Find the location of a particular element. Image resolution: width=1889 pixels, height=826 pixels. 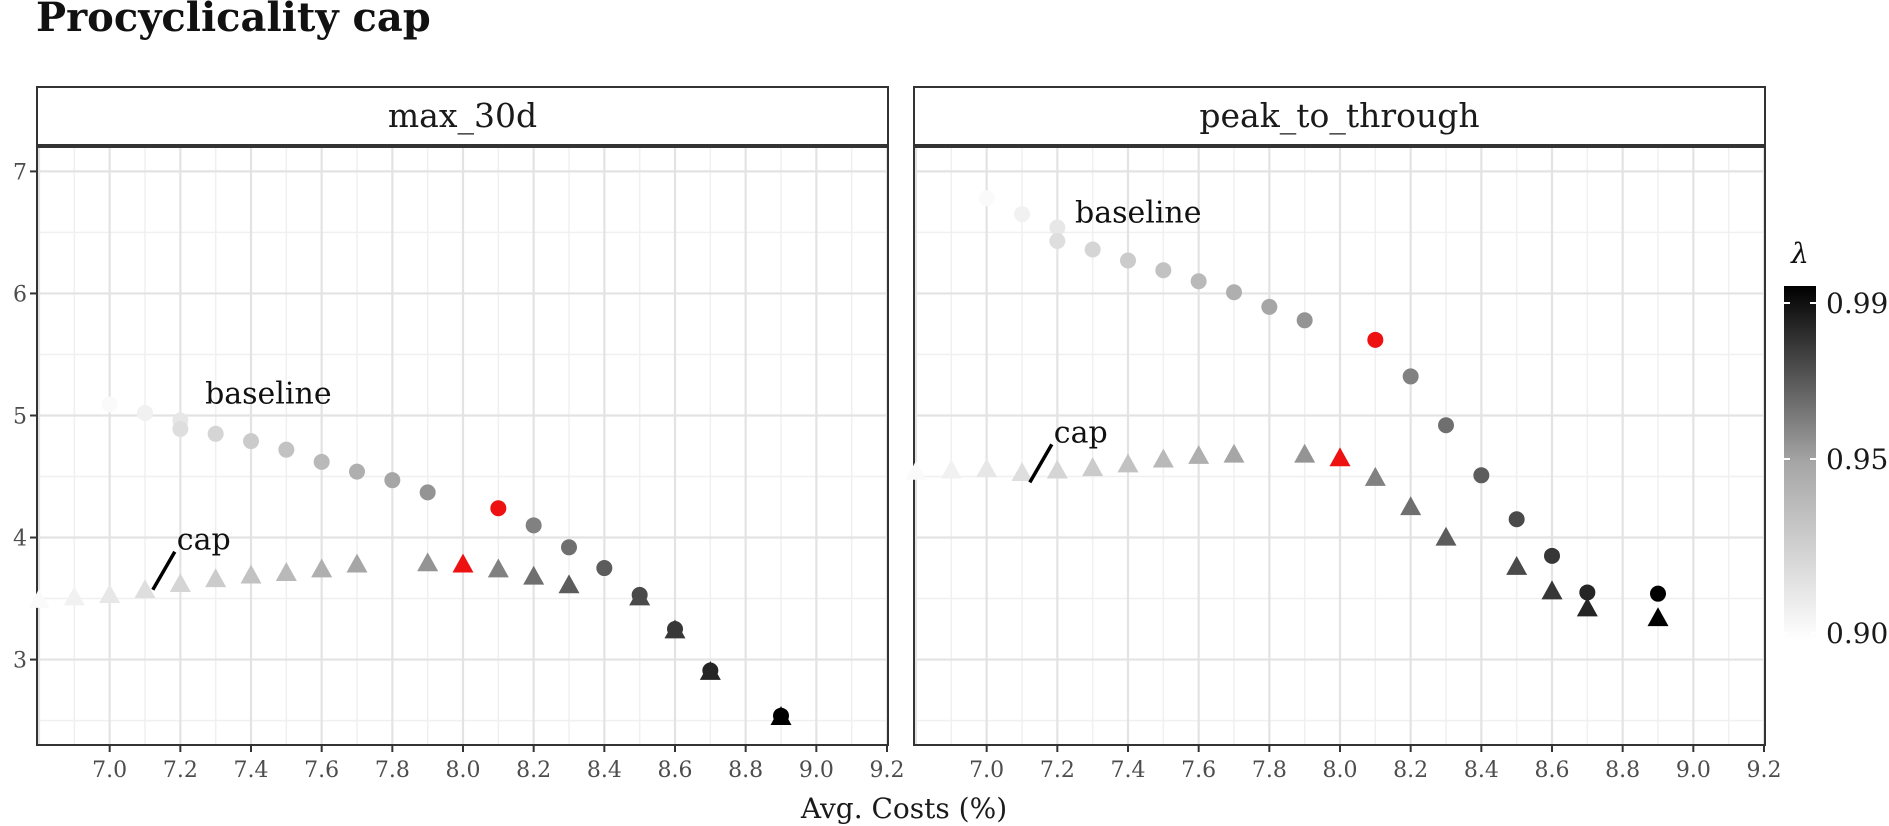

legend-tick-label: 0.95 is located at coordinates (1857, 459).